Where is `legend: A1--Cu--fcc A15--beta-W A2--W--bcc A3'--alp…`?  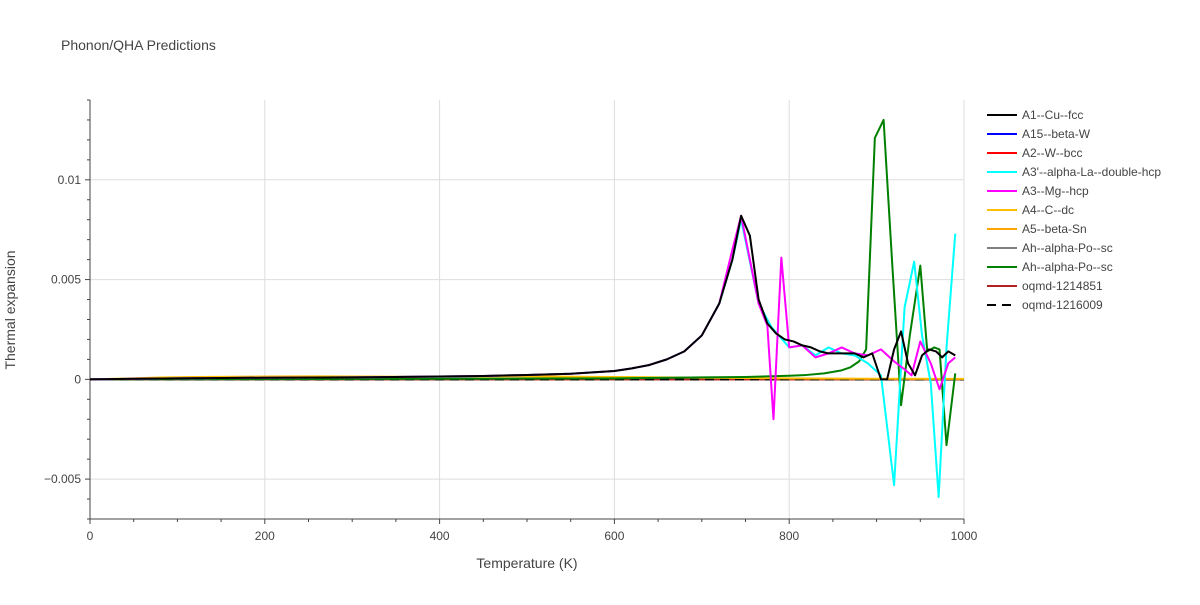
legend: A1--Cu--fcc A15--beta-W A2--W--bcc A3'--alp… is located at coordinates (1074, 210).